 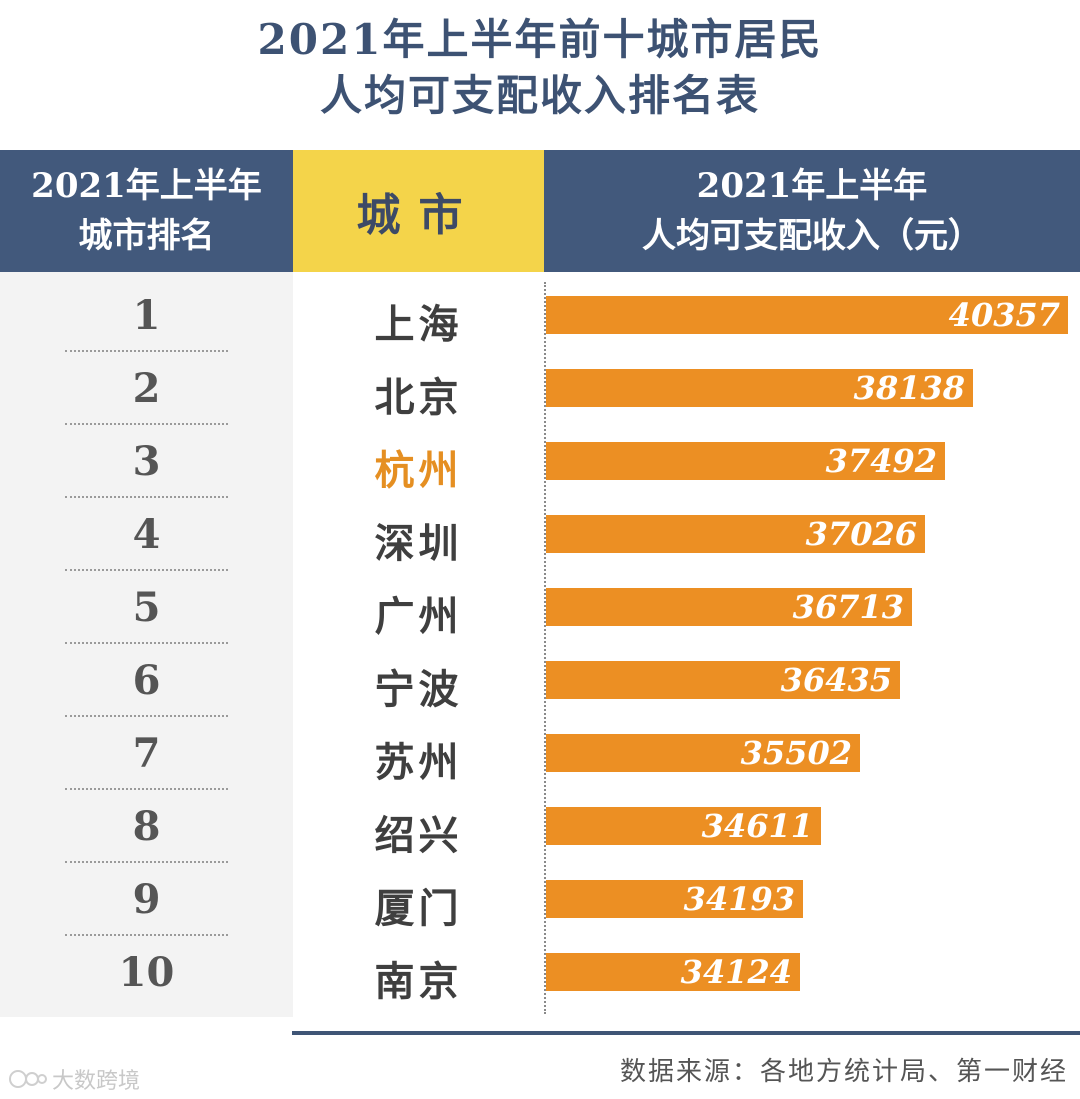 I want to click on rank-label: 8, so click(x=146, y=826).